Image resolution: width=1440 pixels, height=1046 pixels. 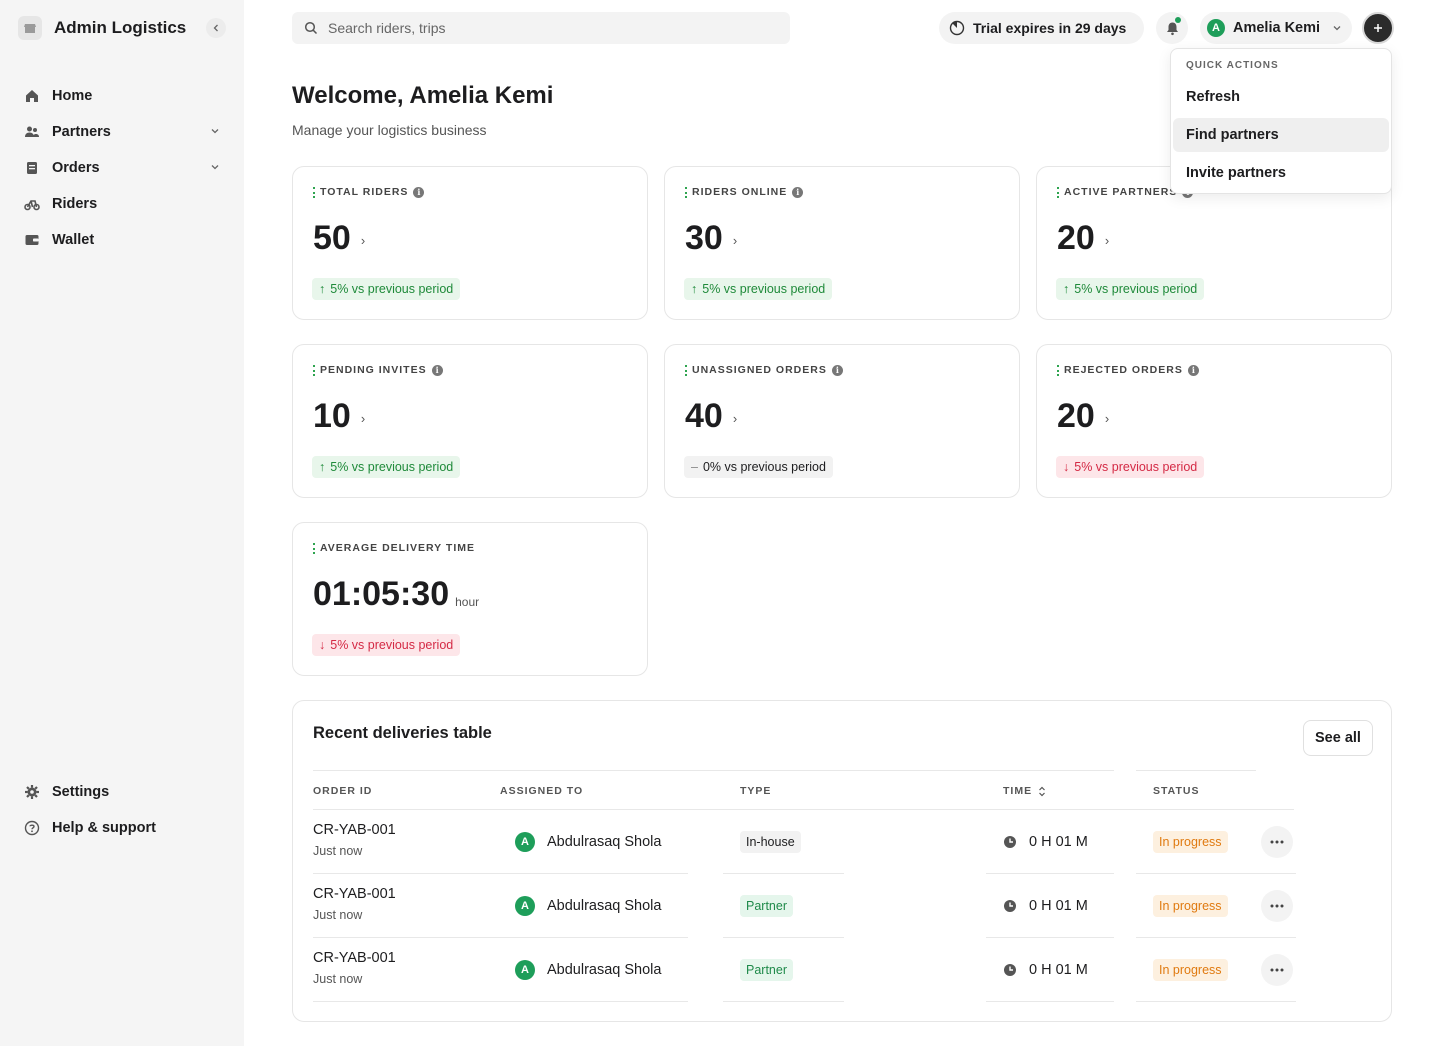 What do you see at coordinates (1190, 842) in the screenshot?
I see `status-badge: In progress` at bounding box center [1190, 842].